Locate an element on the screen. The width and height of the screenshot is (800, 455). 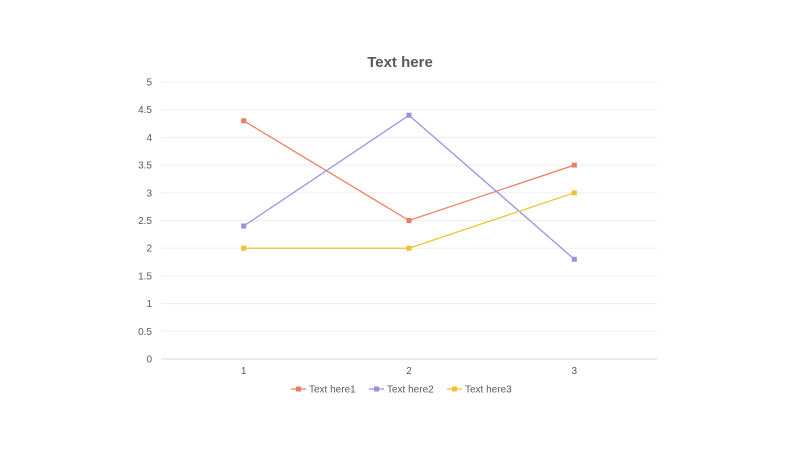
chart-title: Text here is located at coordinates (400, 62).